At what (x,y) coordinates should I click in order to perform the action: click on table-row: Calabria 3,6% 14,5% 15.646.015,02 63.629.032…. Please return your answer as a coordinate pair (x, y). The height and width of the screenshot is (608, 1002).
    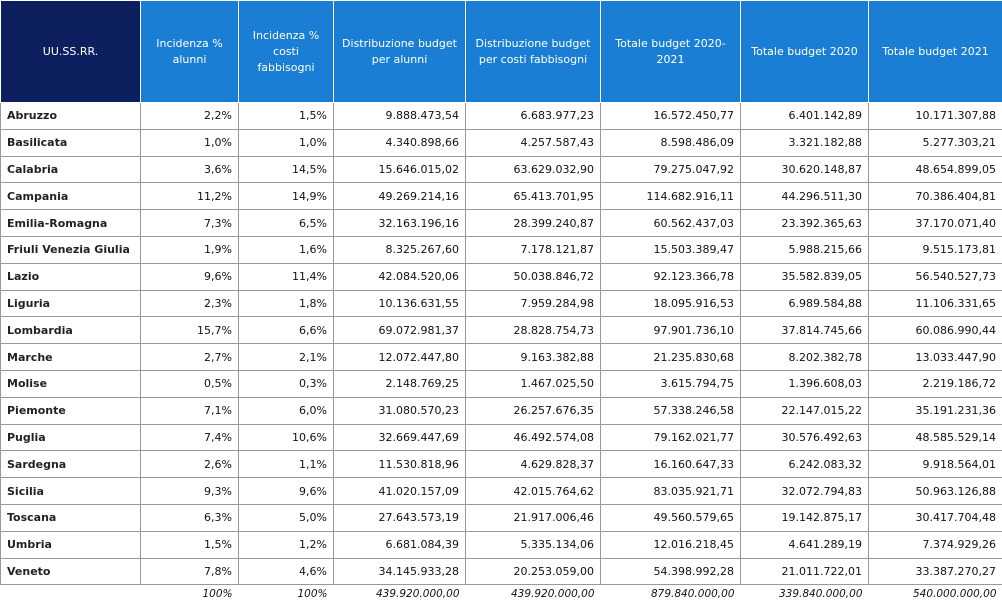
    Looking at the image, I should click on (501, 169).